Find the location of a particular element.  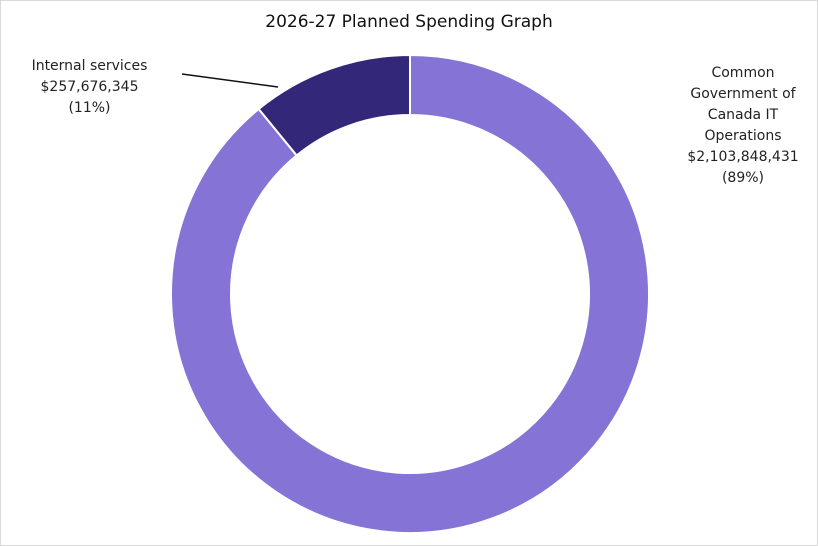

label-value: $257,676,345 is located at coordinates (89, 87).